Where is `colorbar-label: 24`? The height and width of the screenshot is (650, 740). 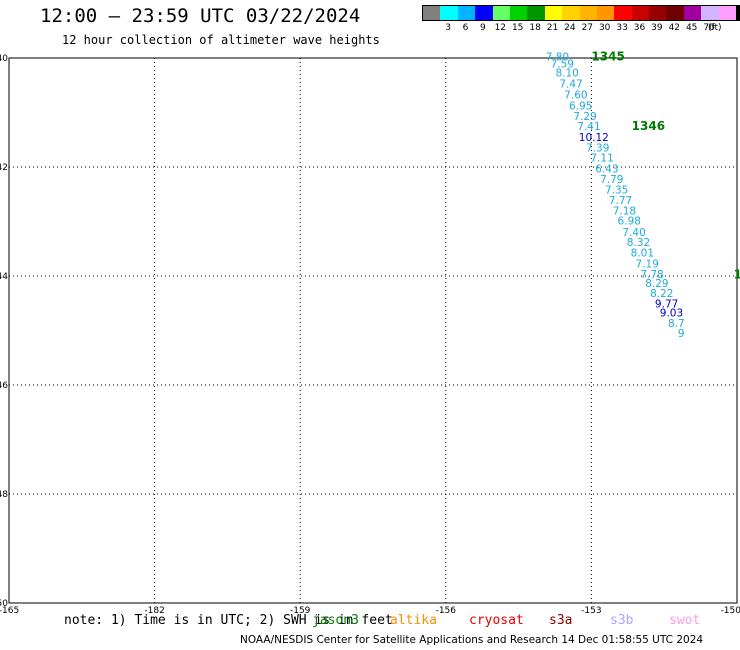 colorbar-label: 24 is located at coordinates (570, 28).